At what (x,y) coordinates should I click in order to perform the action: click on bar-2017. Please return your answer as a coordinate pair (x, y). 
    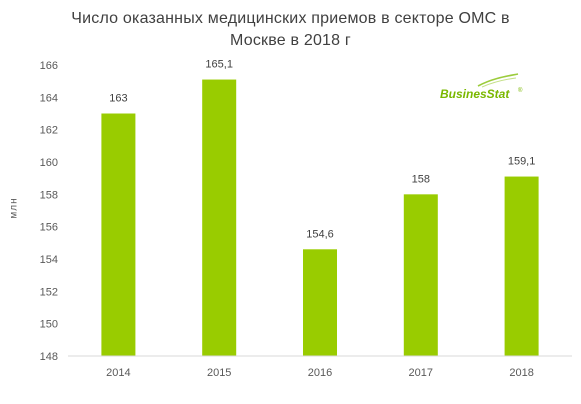
    Looking at the image, I should click on (420, 275).